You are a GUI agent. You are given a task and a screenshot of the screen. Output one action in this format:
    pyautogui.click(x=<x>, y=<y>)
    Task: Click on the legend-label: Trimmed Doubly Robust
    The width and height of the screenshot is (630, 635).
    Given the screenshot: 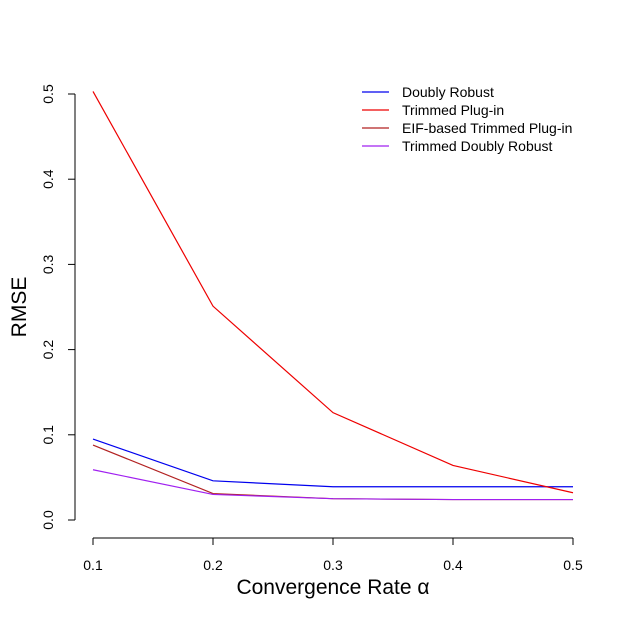 What is the action you would take?
    pyautogui.click(x=477, y=146)
    